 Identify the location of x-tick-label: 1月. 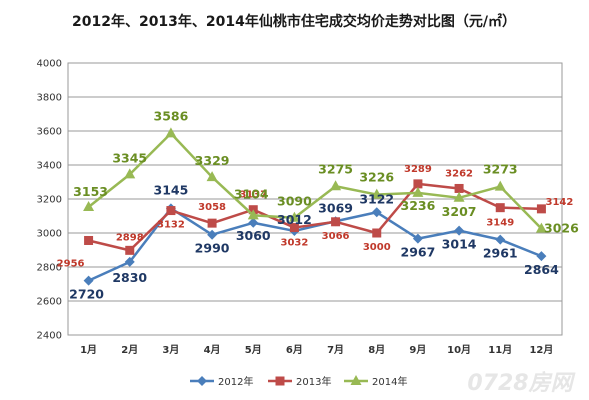
(88, 350).